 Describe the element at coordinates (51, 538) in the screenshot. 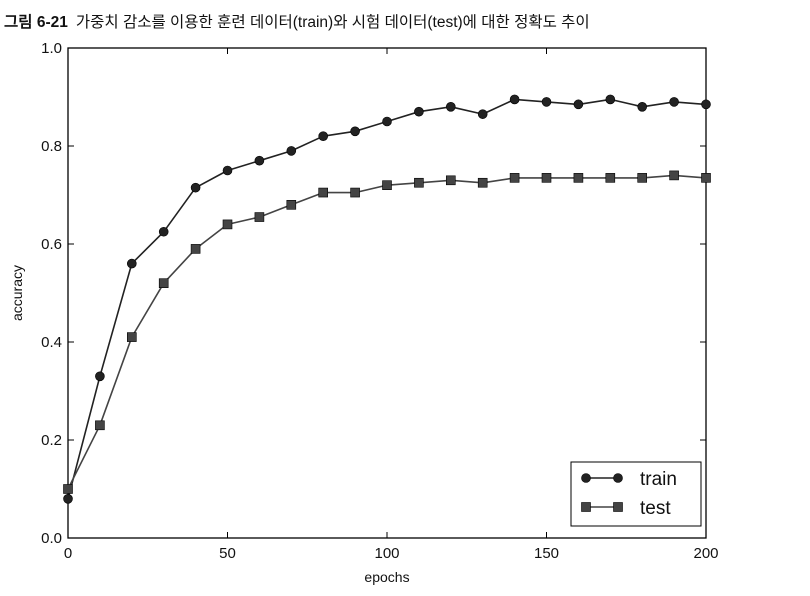

I see `y-tick-label: 0.0` at that location.